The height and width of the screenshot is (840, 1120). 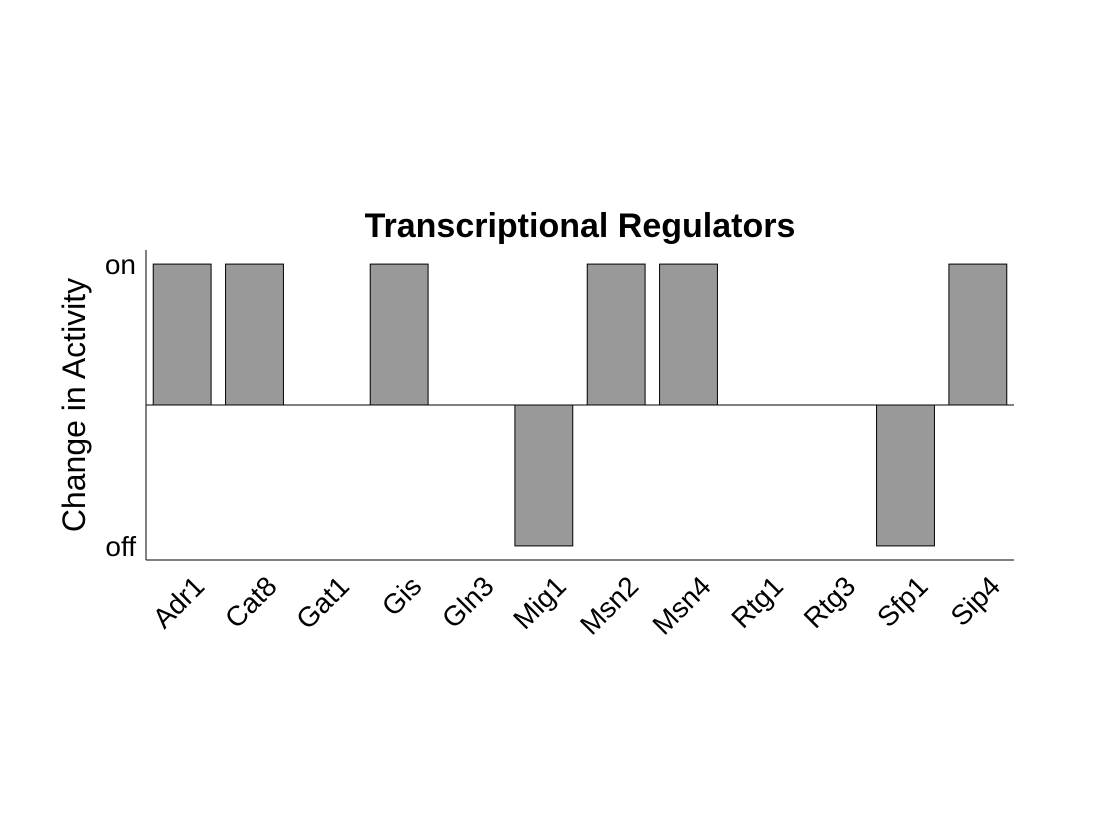 I want to click on bar-cat8, so click(x=254, y=334).